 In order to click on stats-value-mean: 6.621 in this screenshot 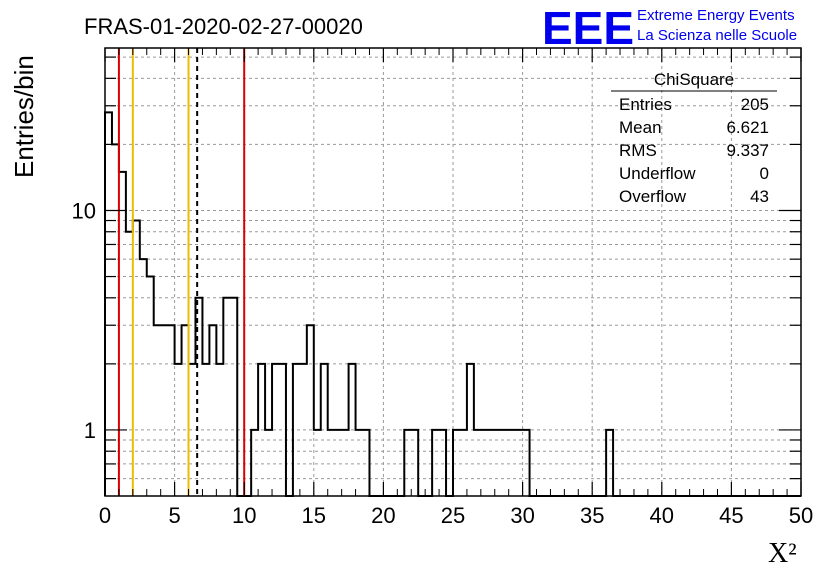, I will do `click(747, 127)`.